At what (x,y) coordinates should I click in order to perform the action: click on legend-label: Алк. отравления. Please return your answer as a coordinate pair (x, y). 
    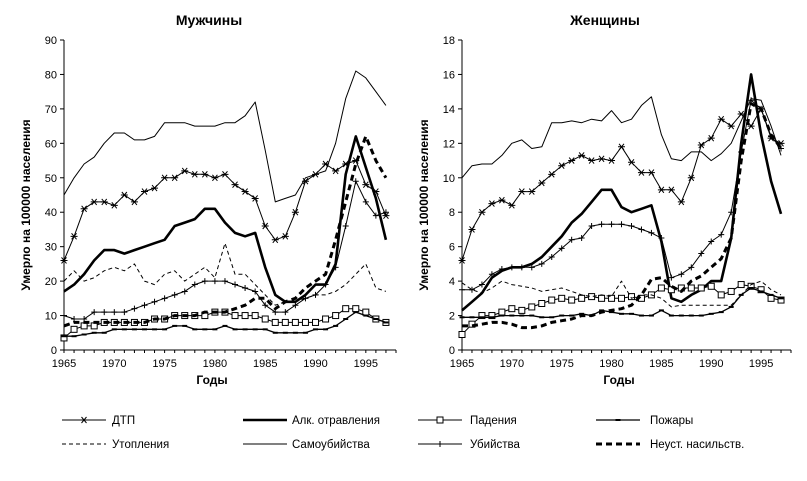
    Looking at the image, I should click on (336, 421).